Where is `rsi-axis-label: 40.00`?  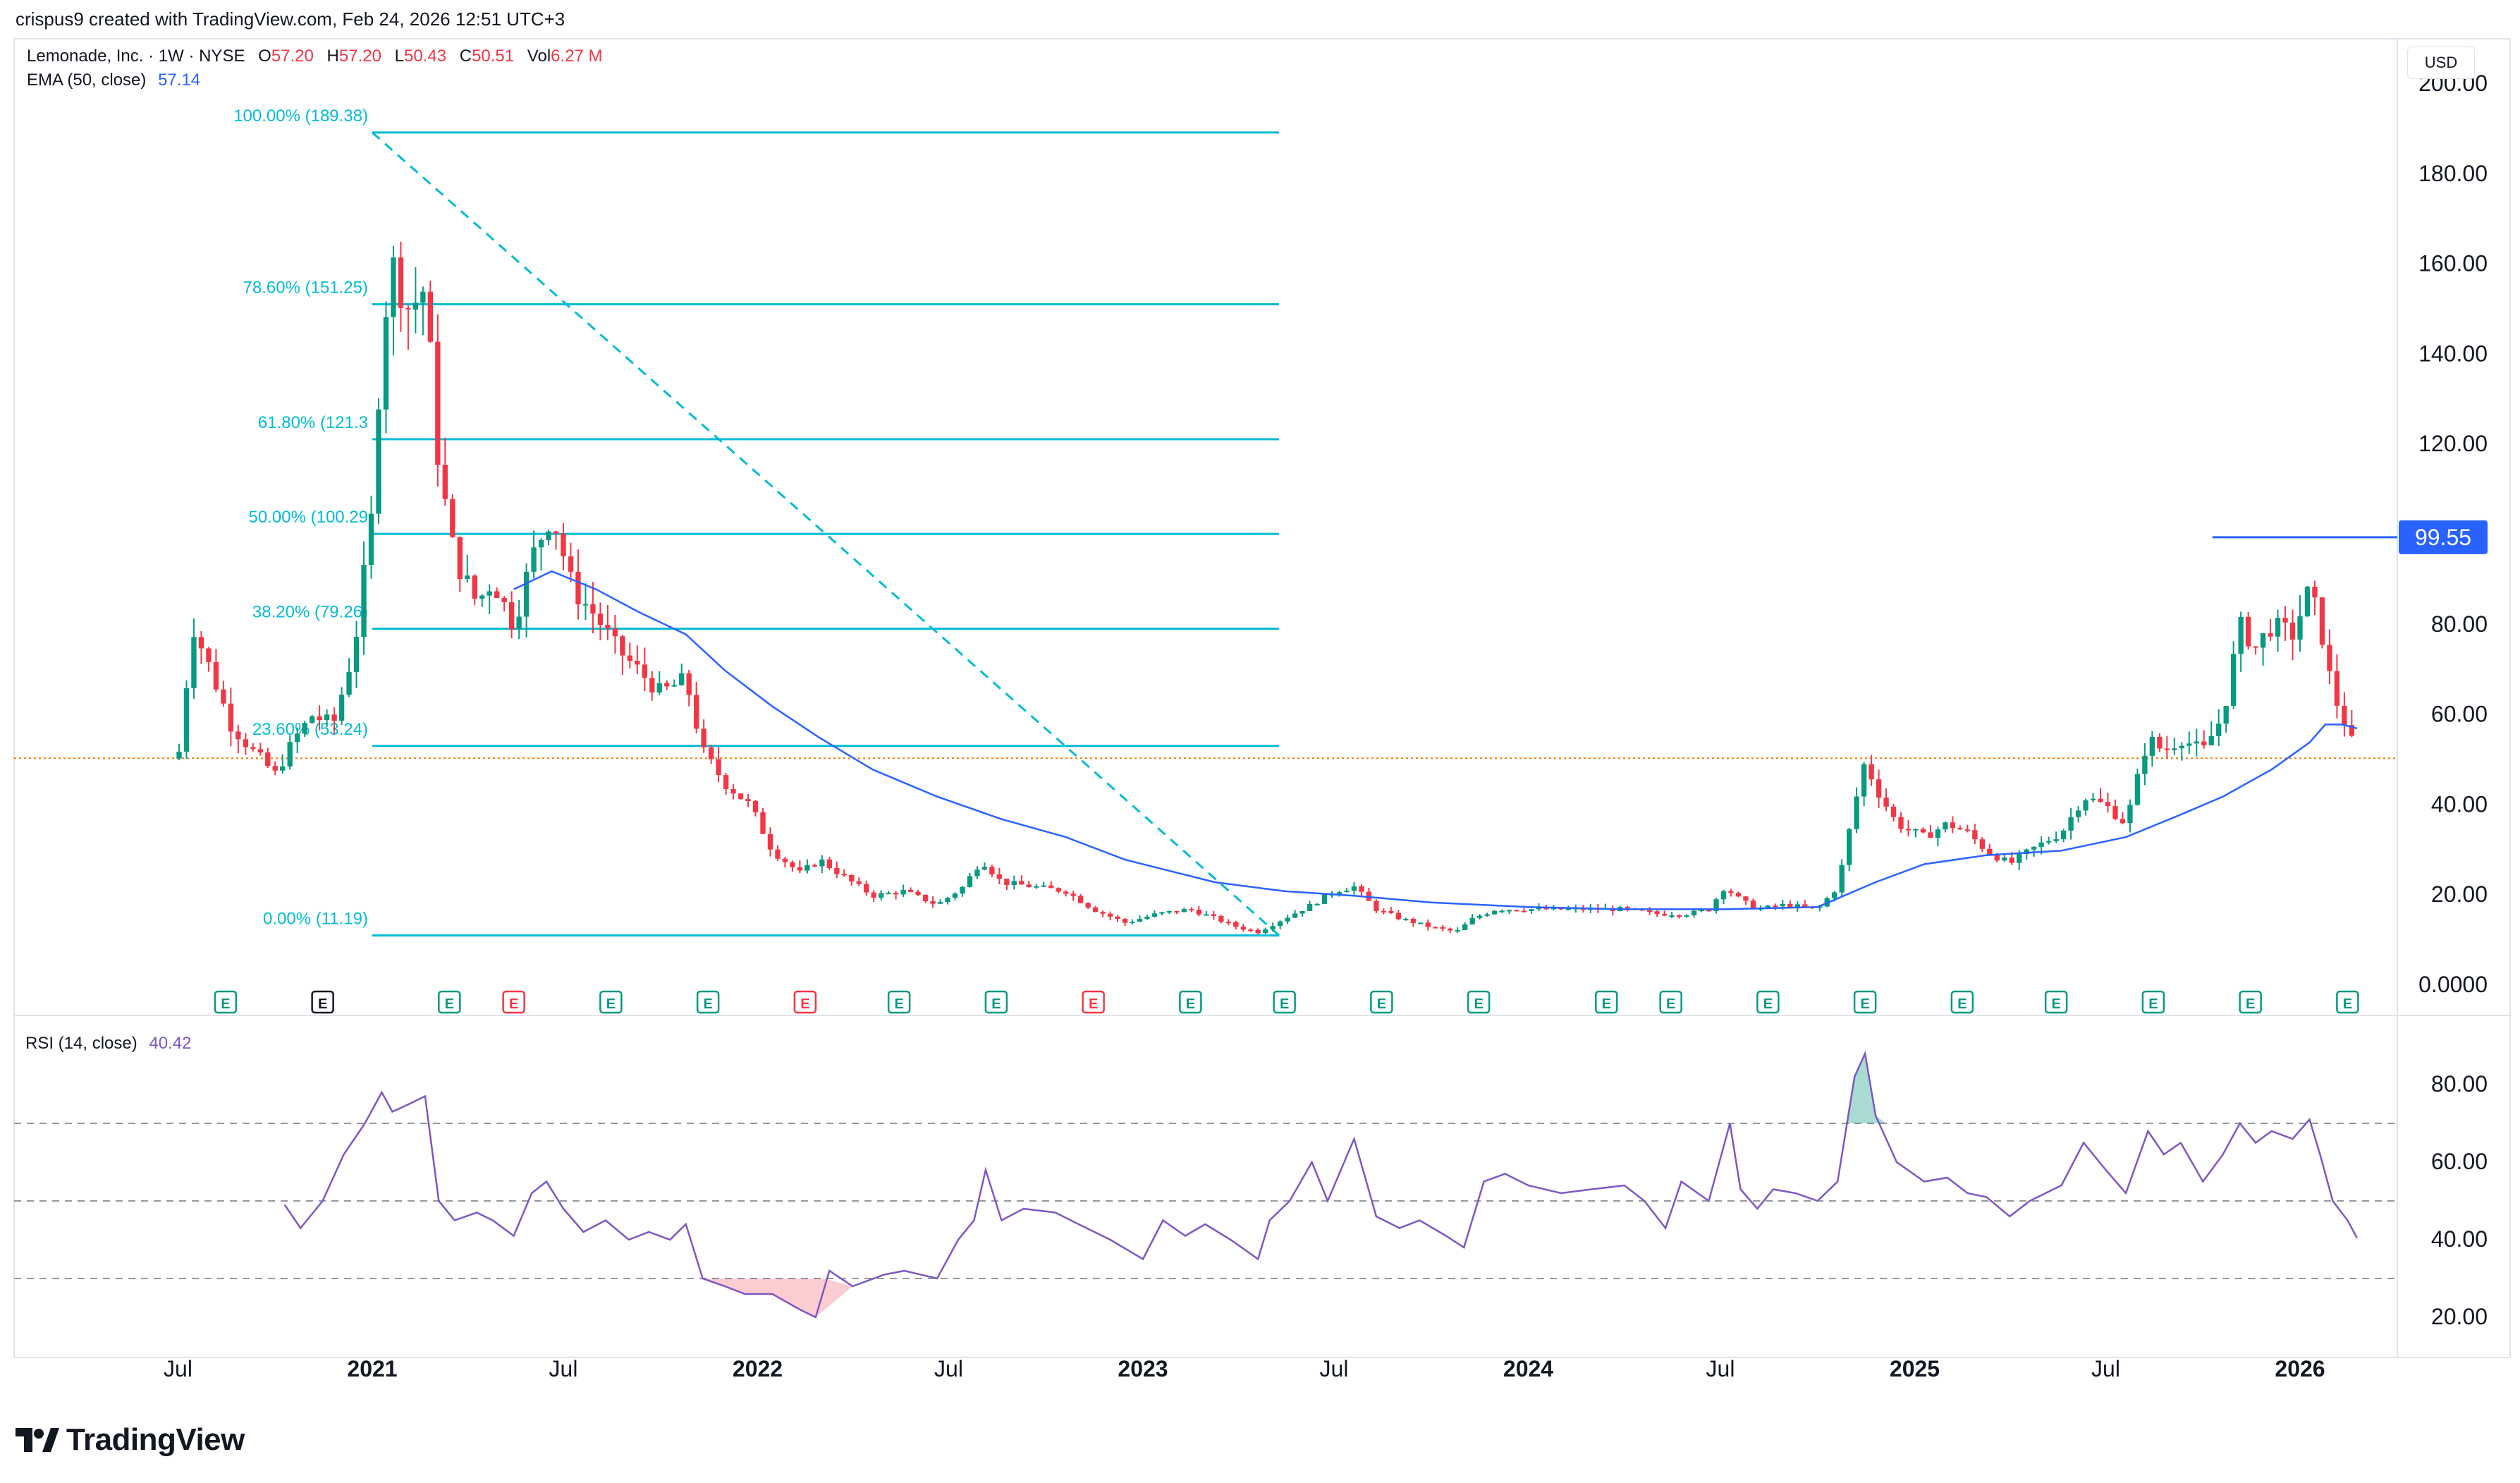
rsi-axis-label: 40.00 is located at coordinates (2459, 1239).